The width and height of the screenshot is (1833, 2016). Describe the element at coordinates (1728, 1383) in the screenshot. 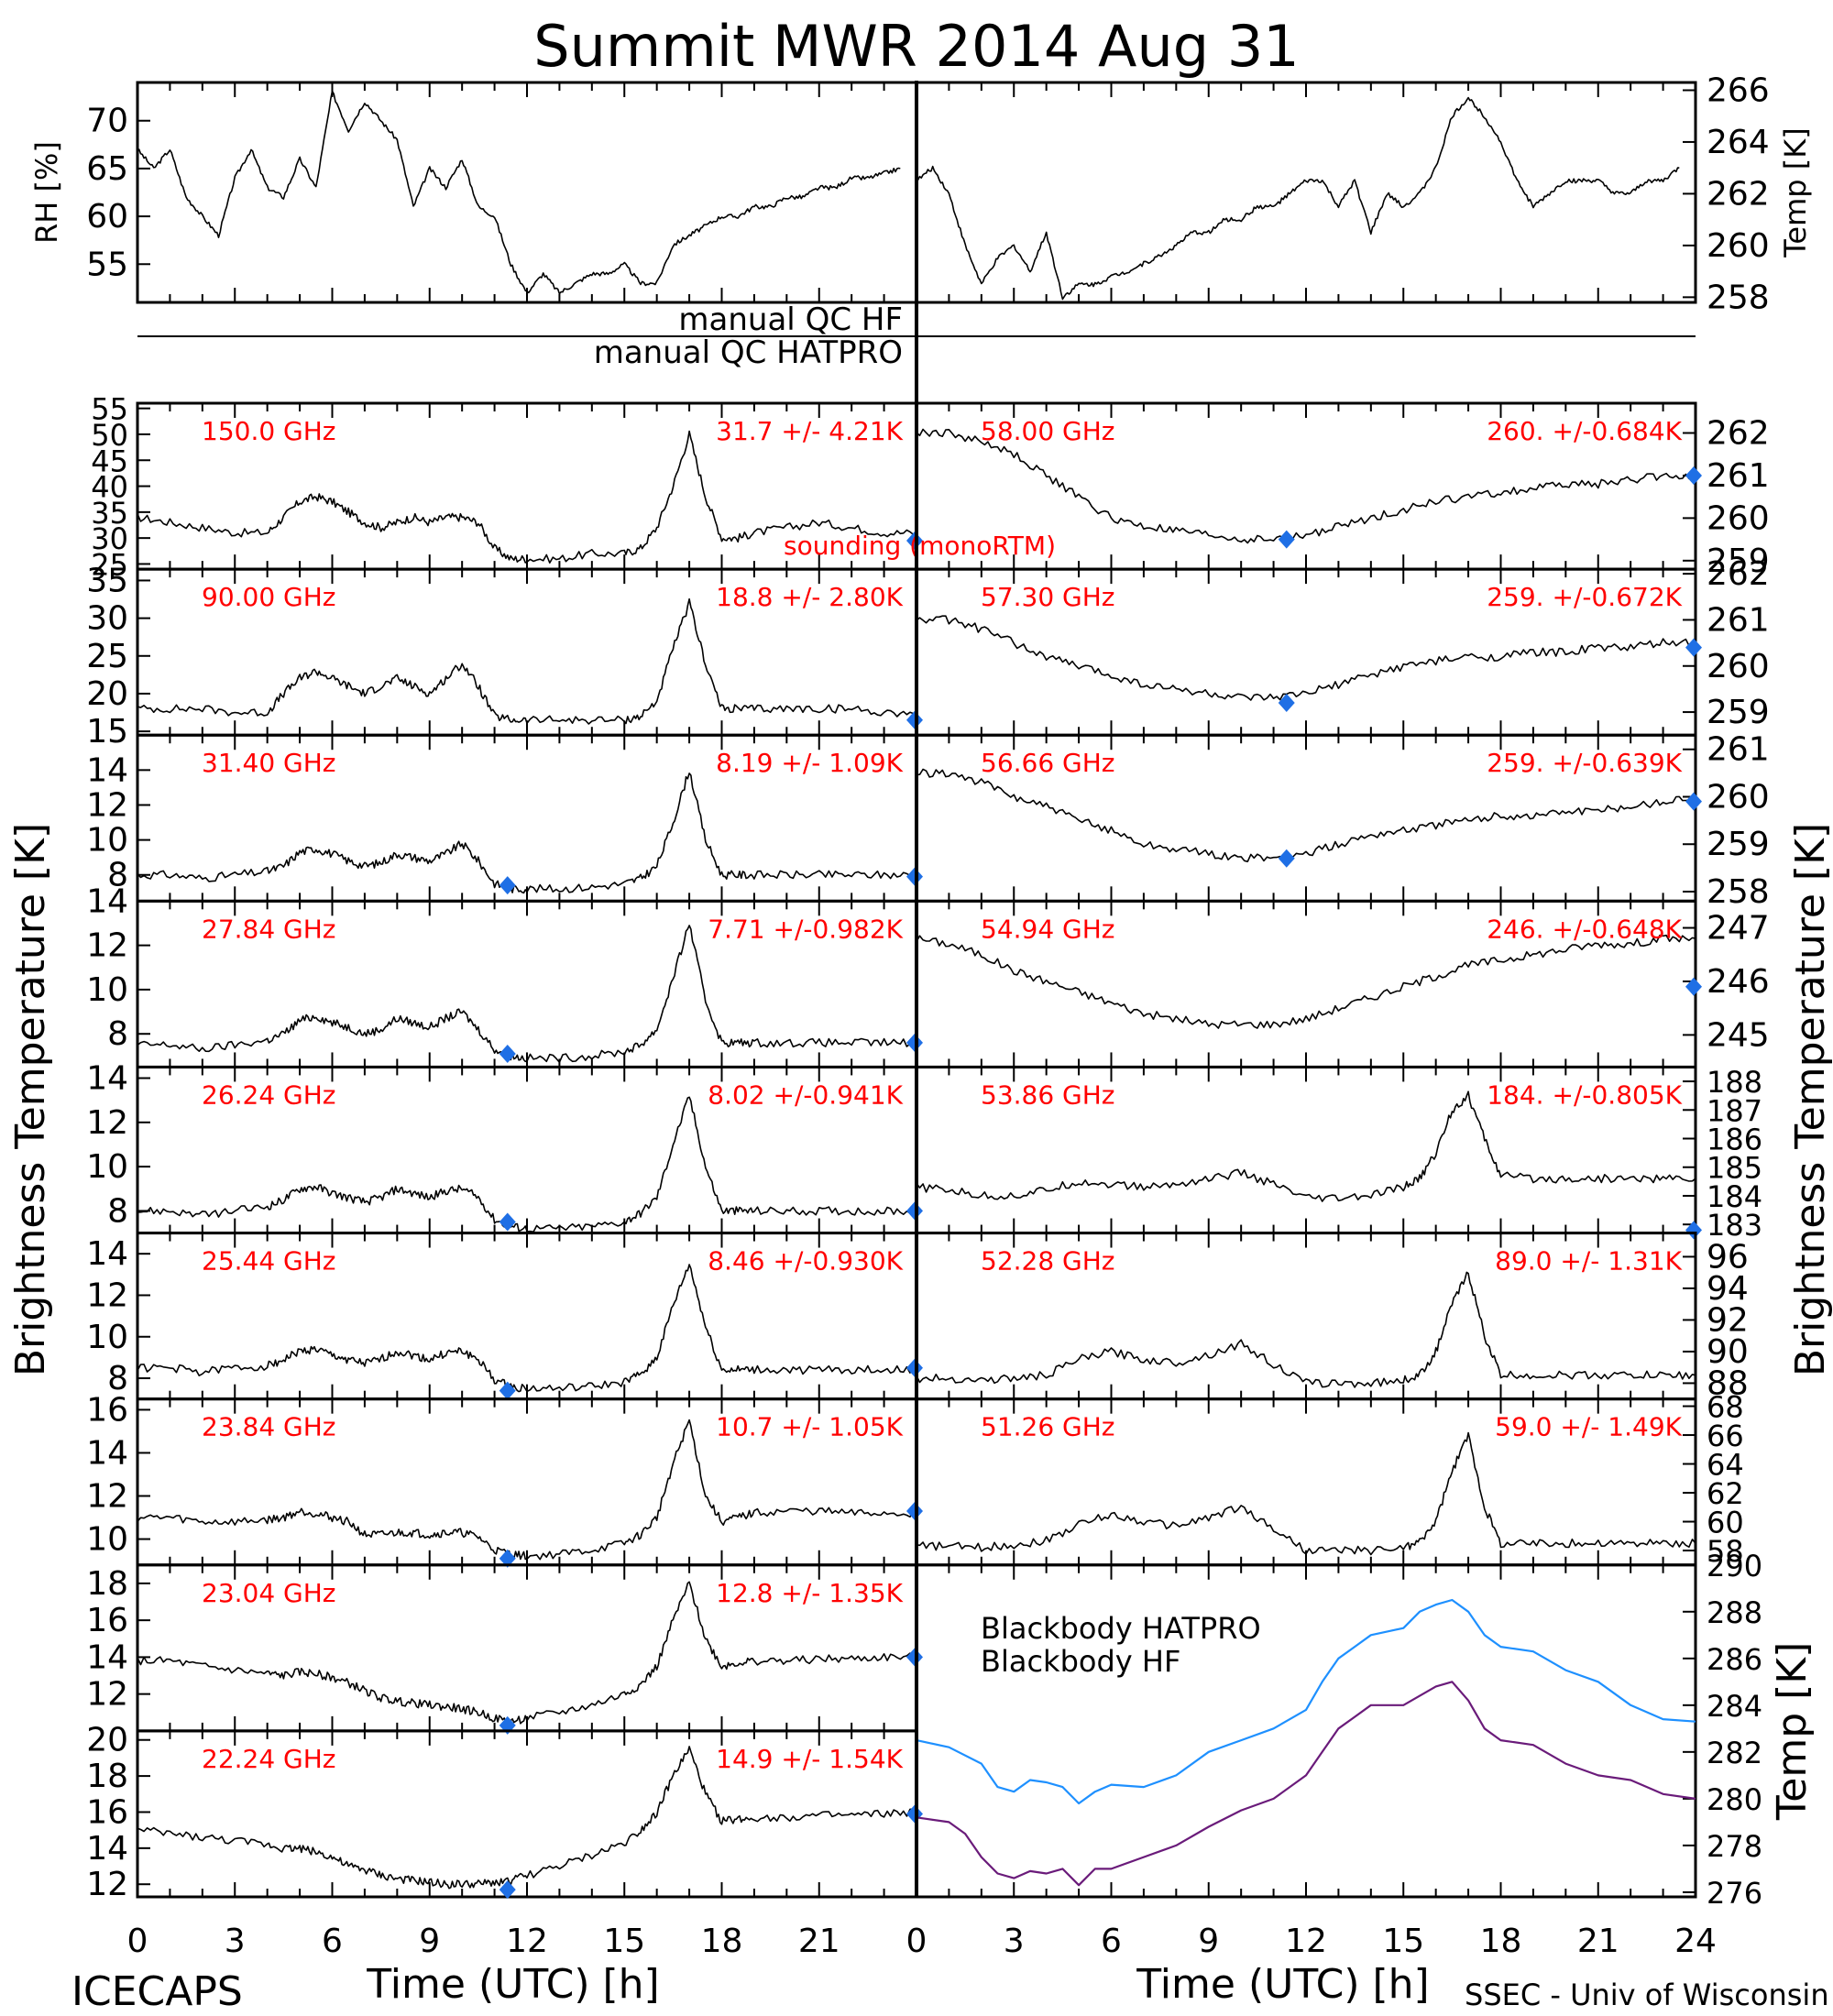

I see `ytick-label: 88` at that location.